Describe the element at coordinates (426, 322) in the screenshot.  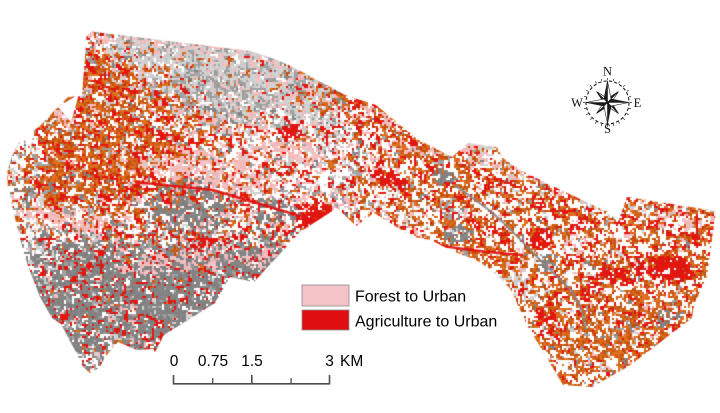
I see `svg-text: Agriculture to Urban` at that location.